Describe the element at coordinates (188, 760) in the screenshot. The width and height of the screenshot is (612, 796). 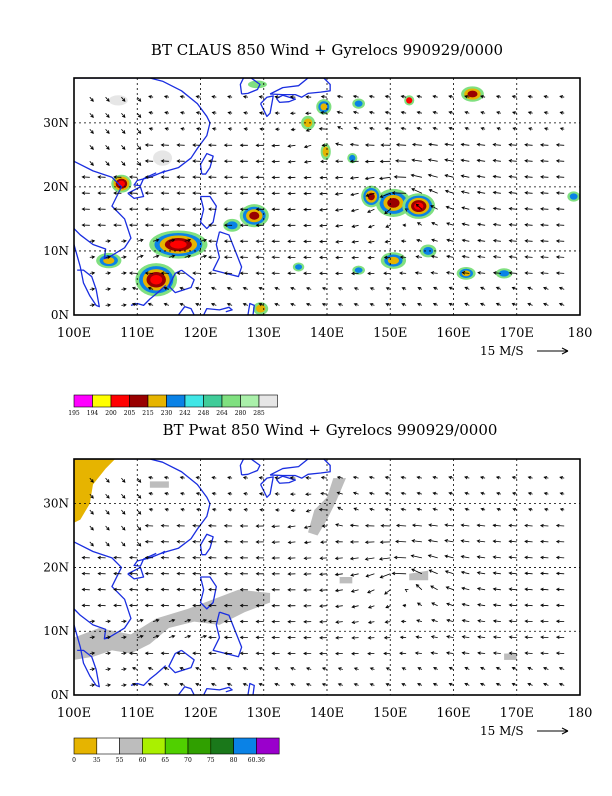
I see `colorbar-label: 70` at that location.